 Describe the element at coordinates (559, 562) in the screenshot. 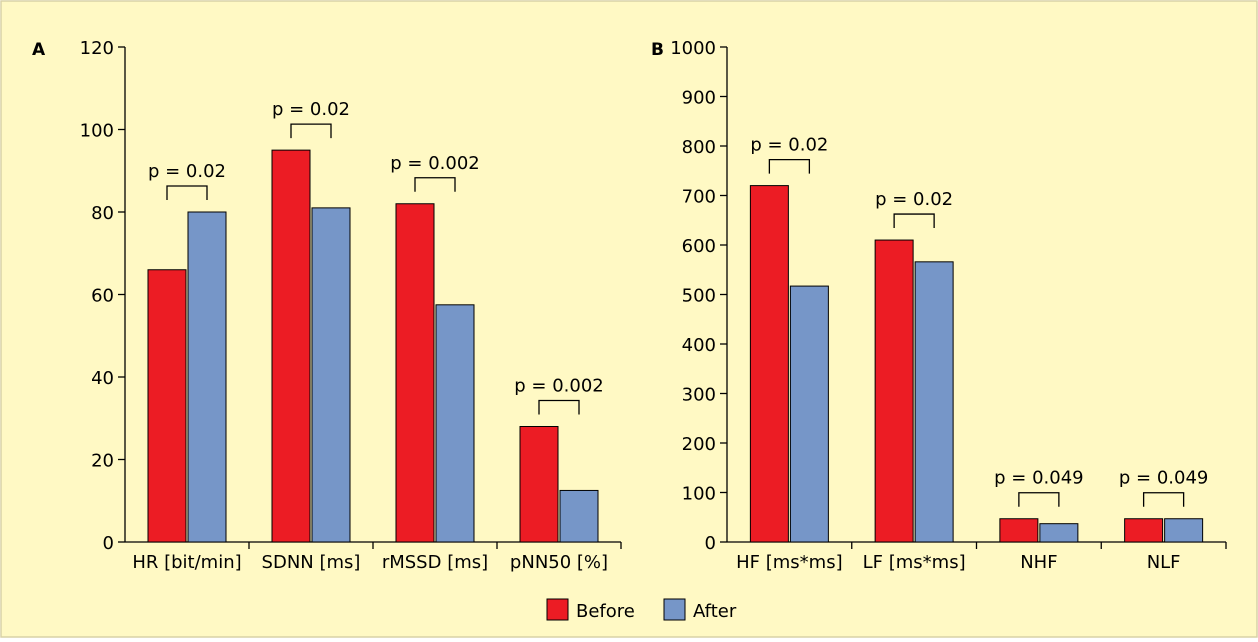

I see `x-tick-label: pNN50 [%]` at that location.